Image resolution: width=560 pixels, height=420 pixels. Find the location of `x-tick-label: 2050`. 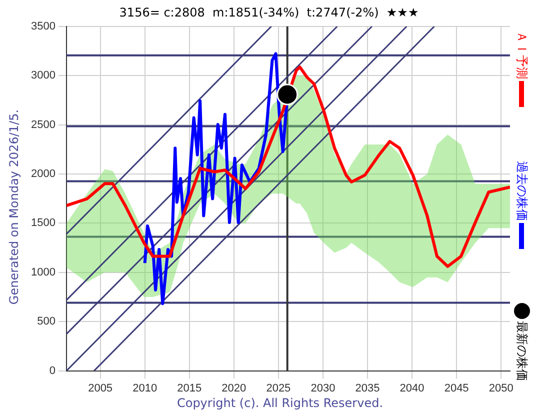

x-tick-label: 2050 is located at coordinates (501, 388).